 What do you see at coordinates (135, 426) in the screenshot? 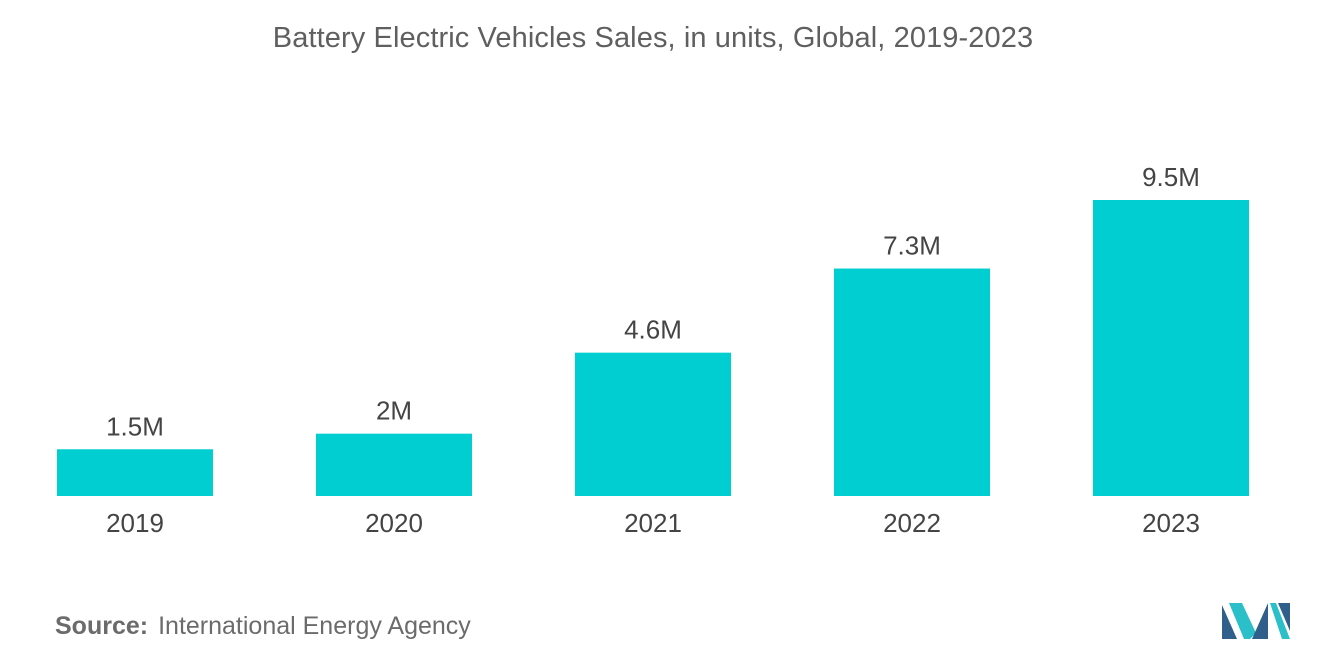
I see `value-label-2019: 1.5M` at bounding box center [135, 426].